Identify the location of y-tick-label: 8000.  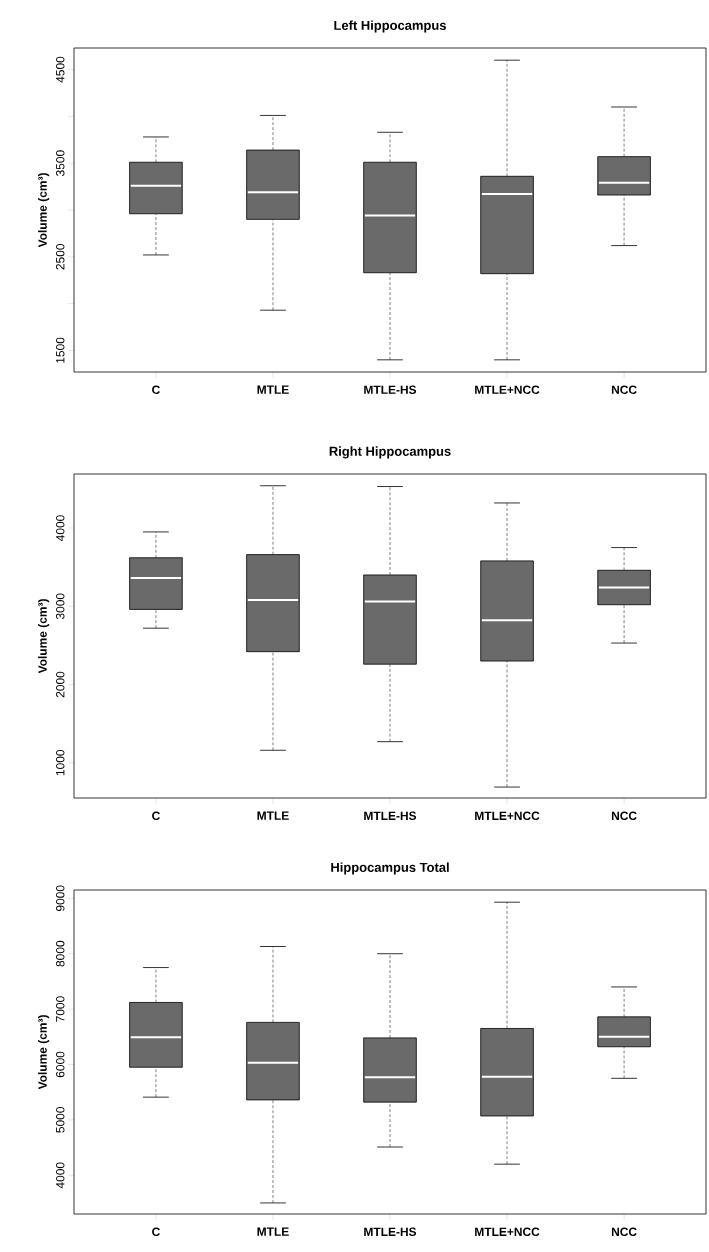
(60, 953).